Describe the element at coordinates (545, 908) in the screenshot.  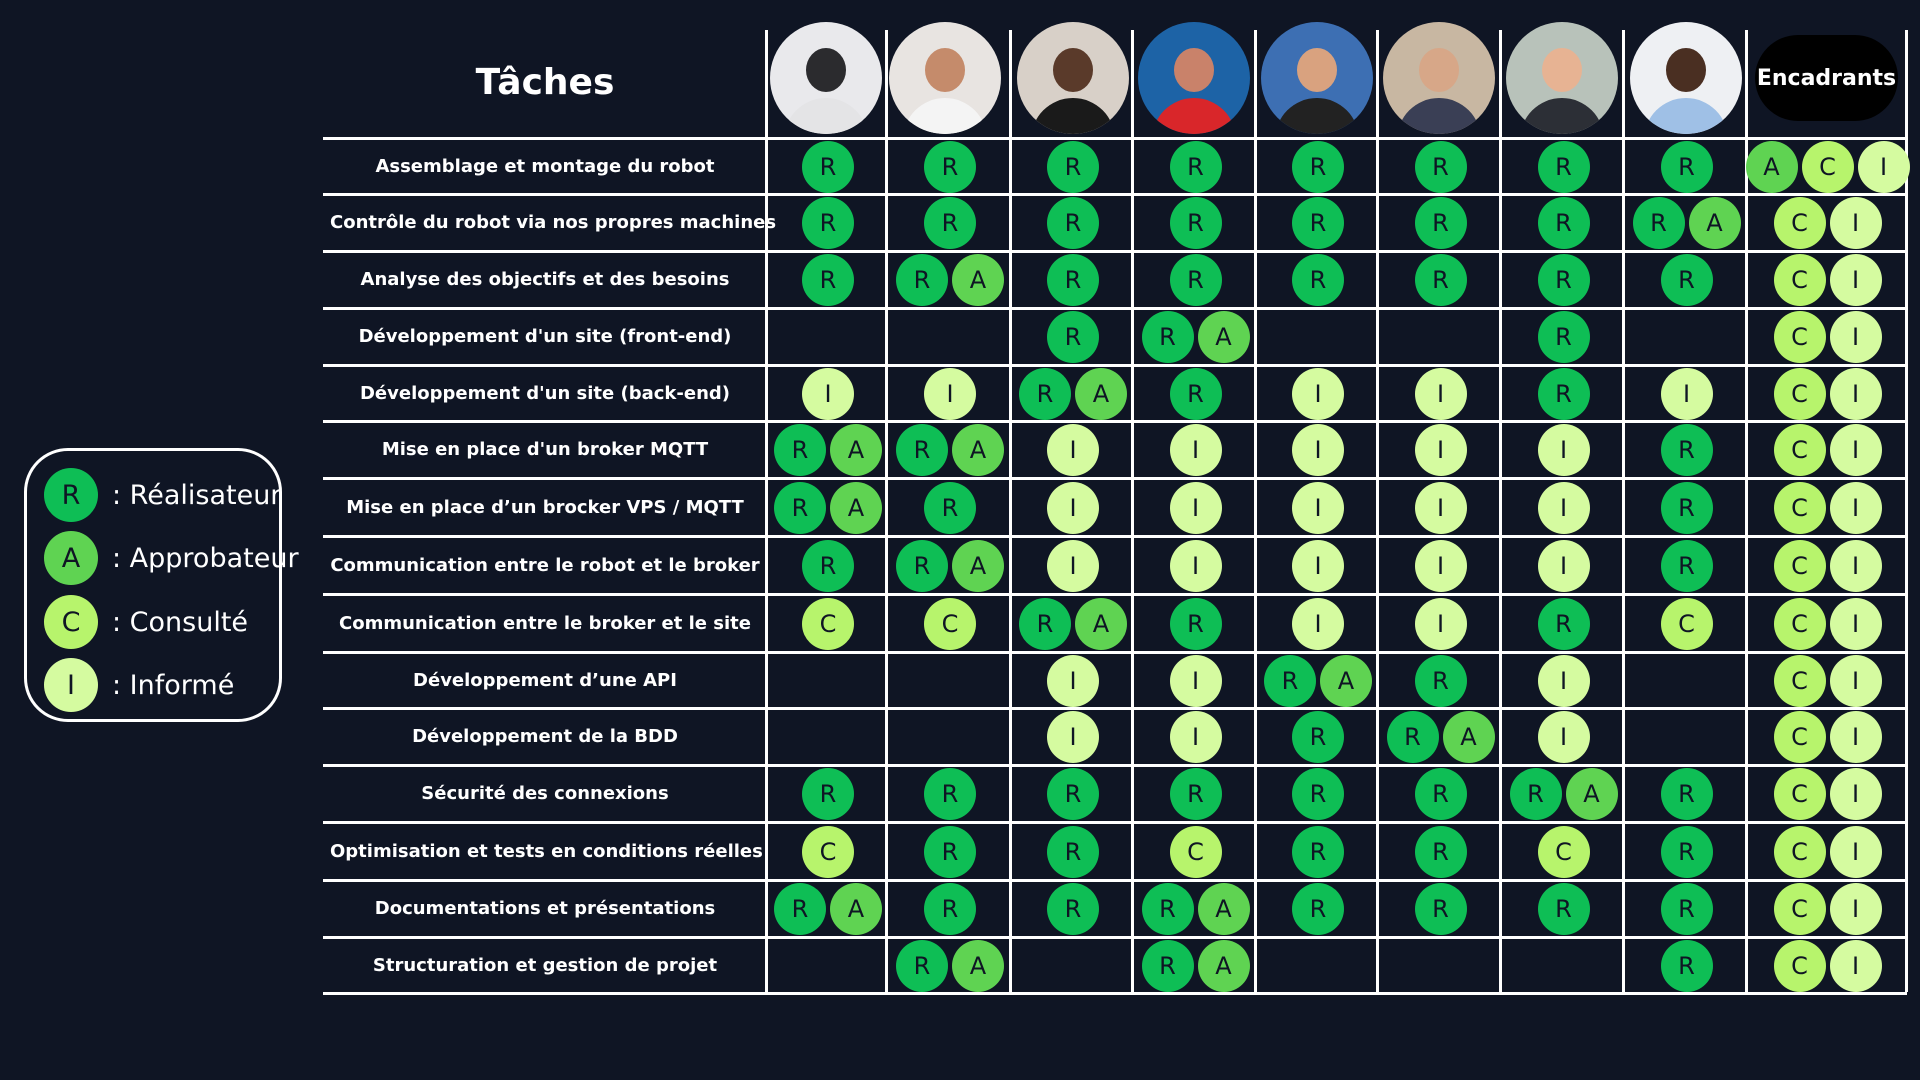
I see `task-label: Documentations et présentations` at that location.